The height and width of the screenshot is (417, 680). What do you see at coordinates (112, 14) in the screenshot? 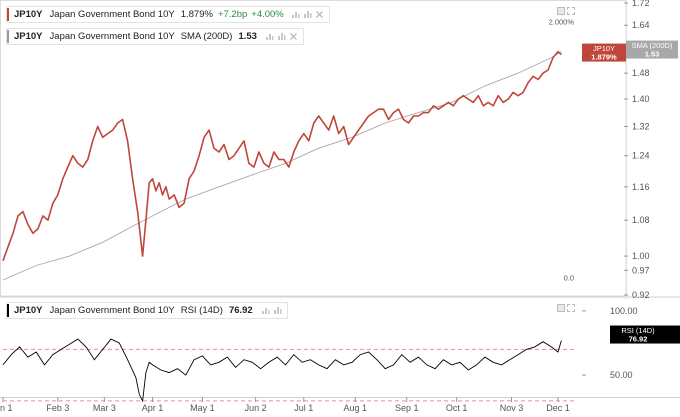
I see `price-legend-name: Japan Government Bond 10Y` at bounding box center [112, 14].